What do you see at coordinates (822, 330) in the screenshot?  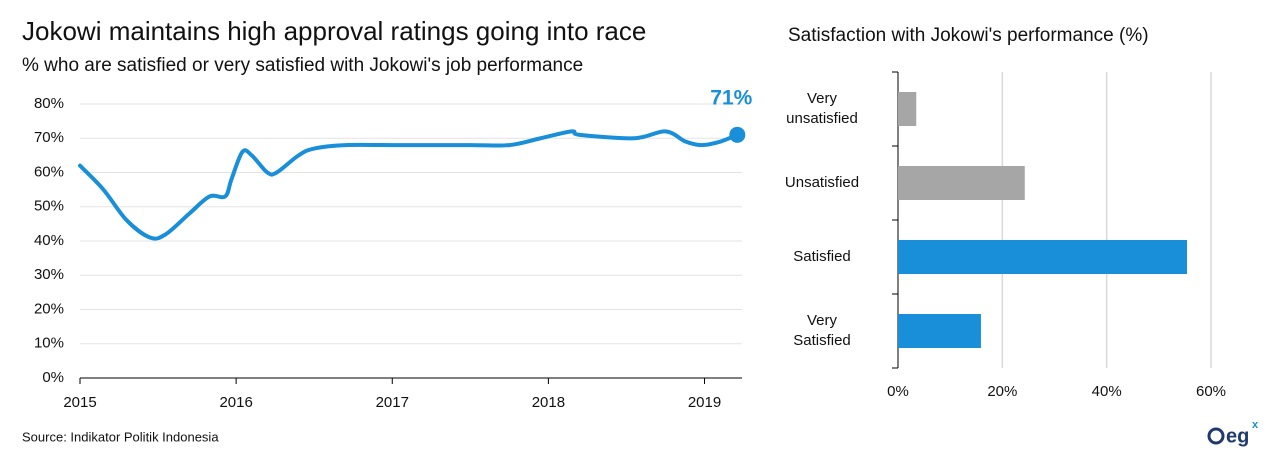 I see `category-label: Very Satisfied` at bounding box center [822, 330].